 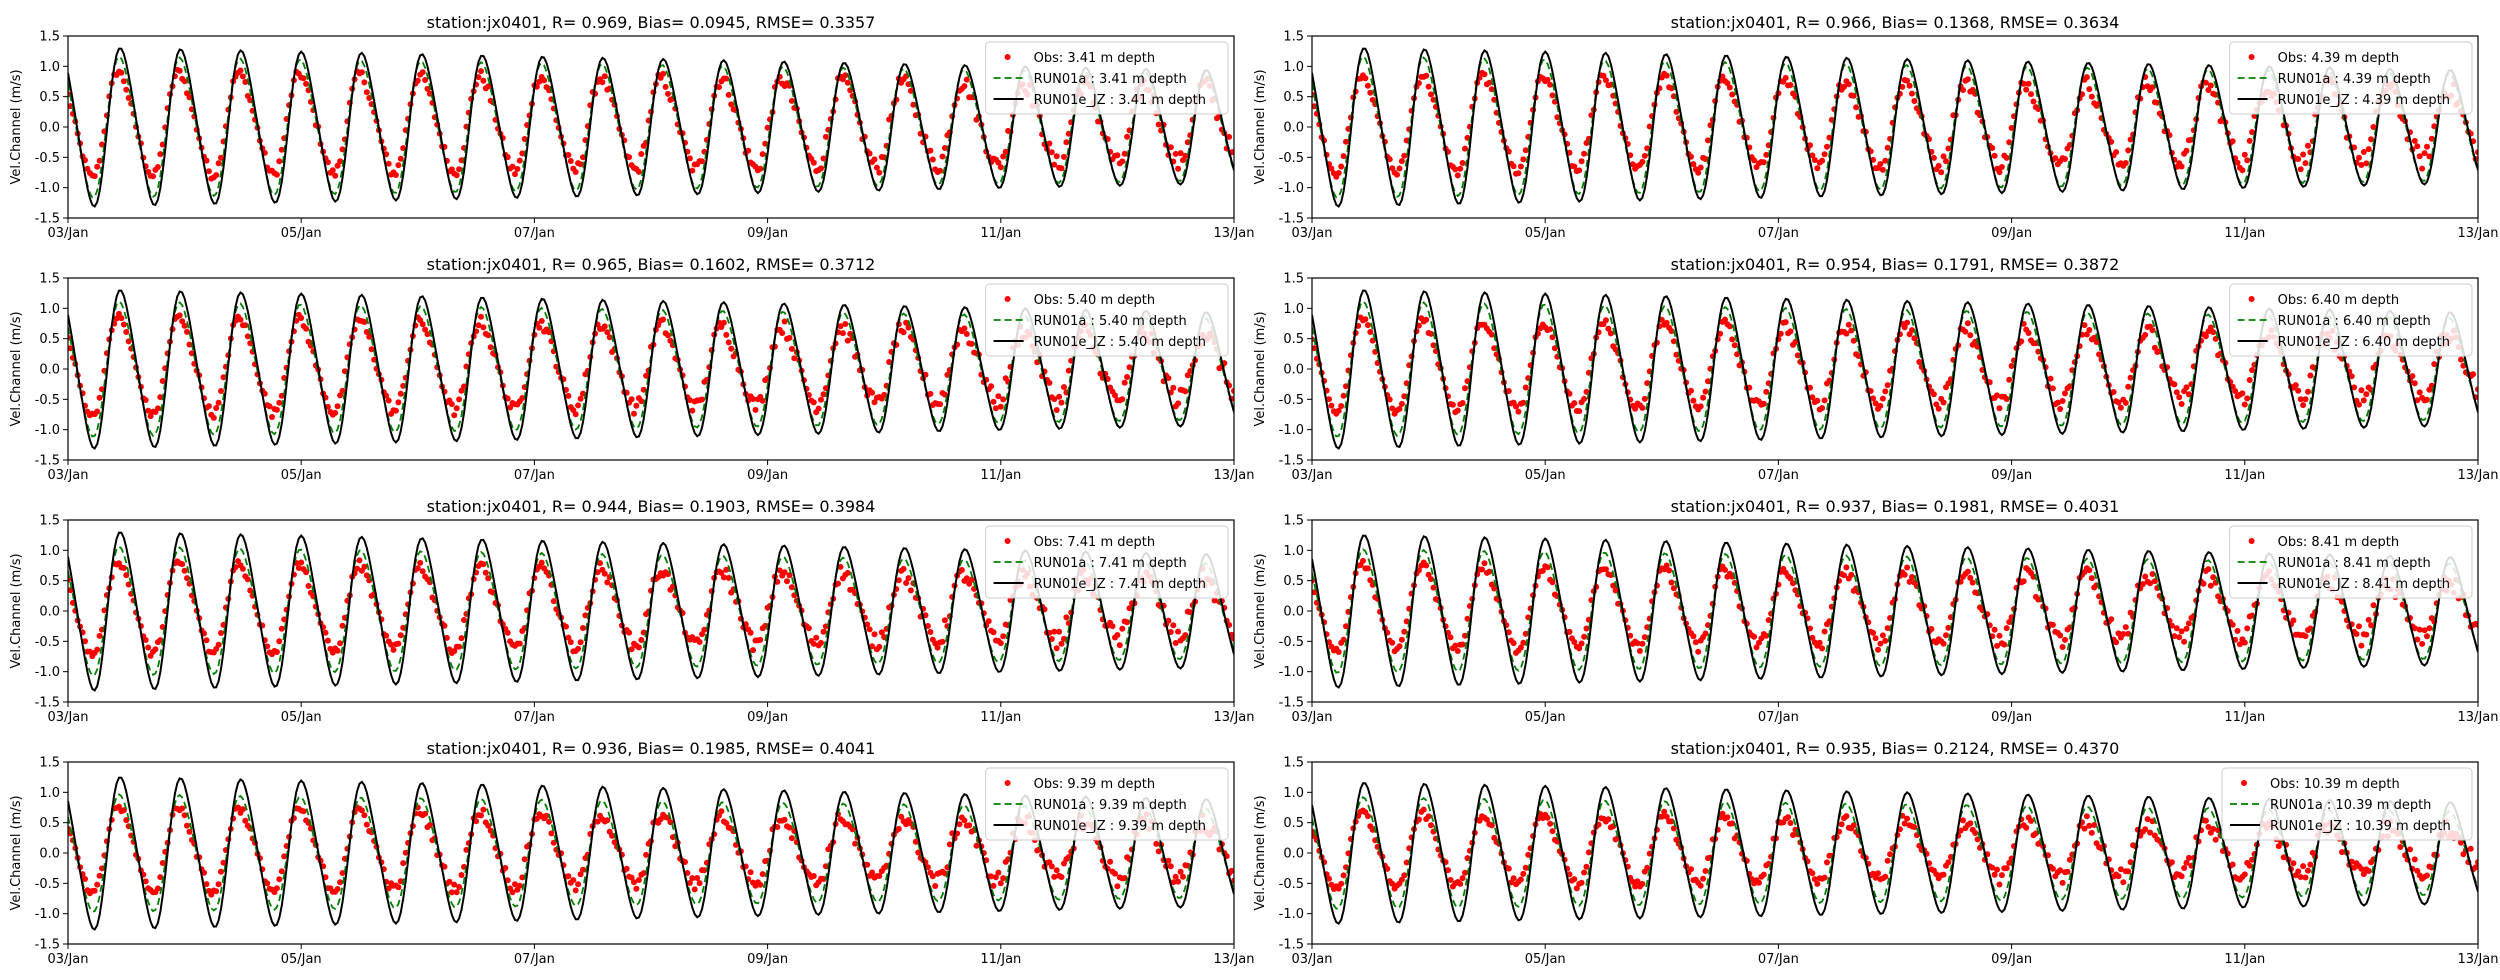 I want to click on legend-obs-label: Obs: 10.39 m depth, so click(x=2335, y=784).